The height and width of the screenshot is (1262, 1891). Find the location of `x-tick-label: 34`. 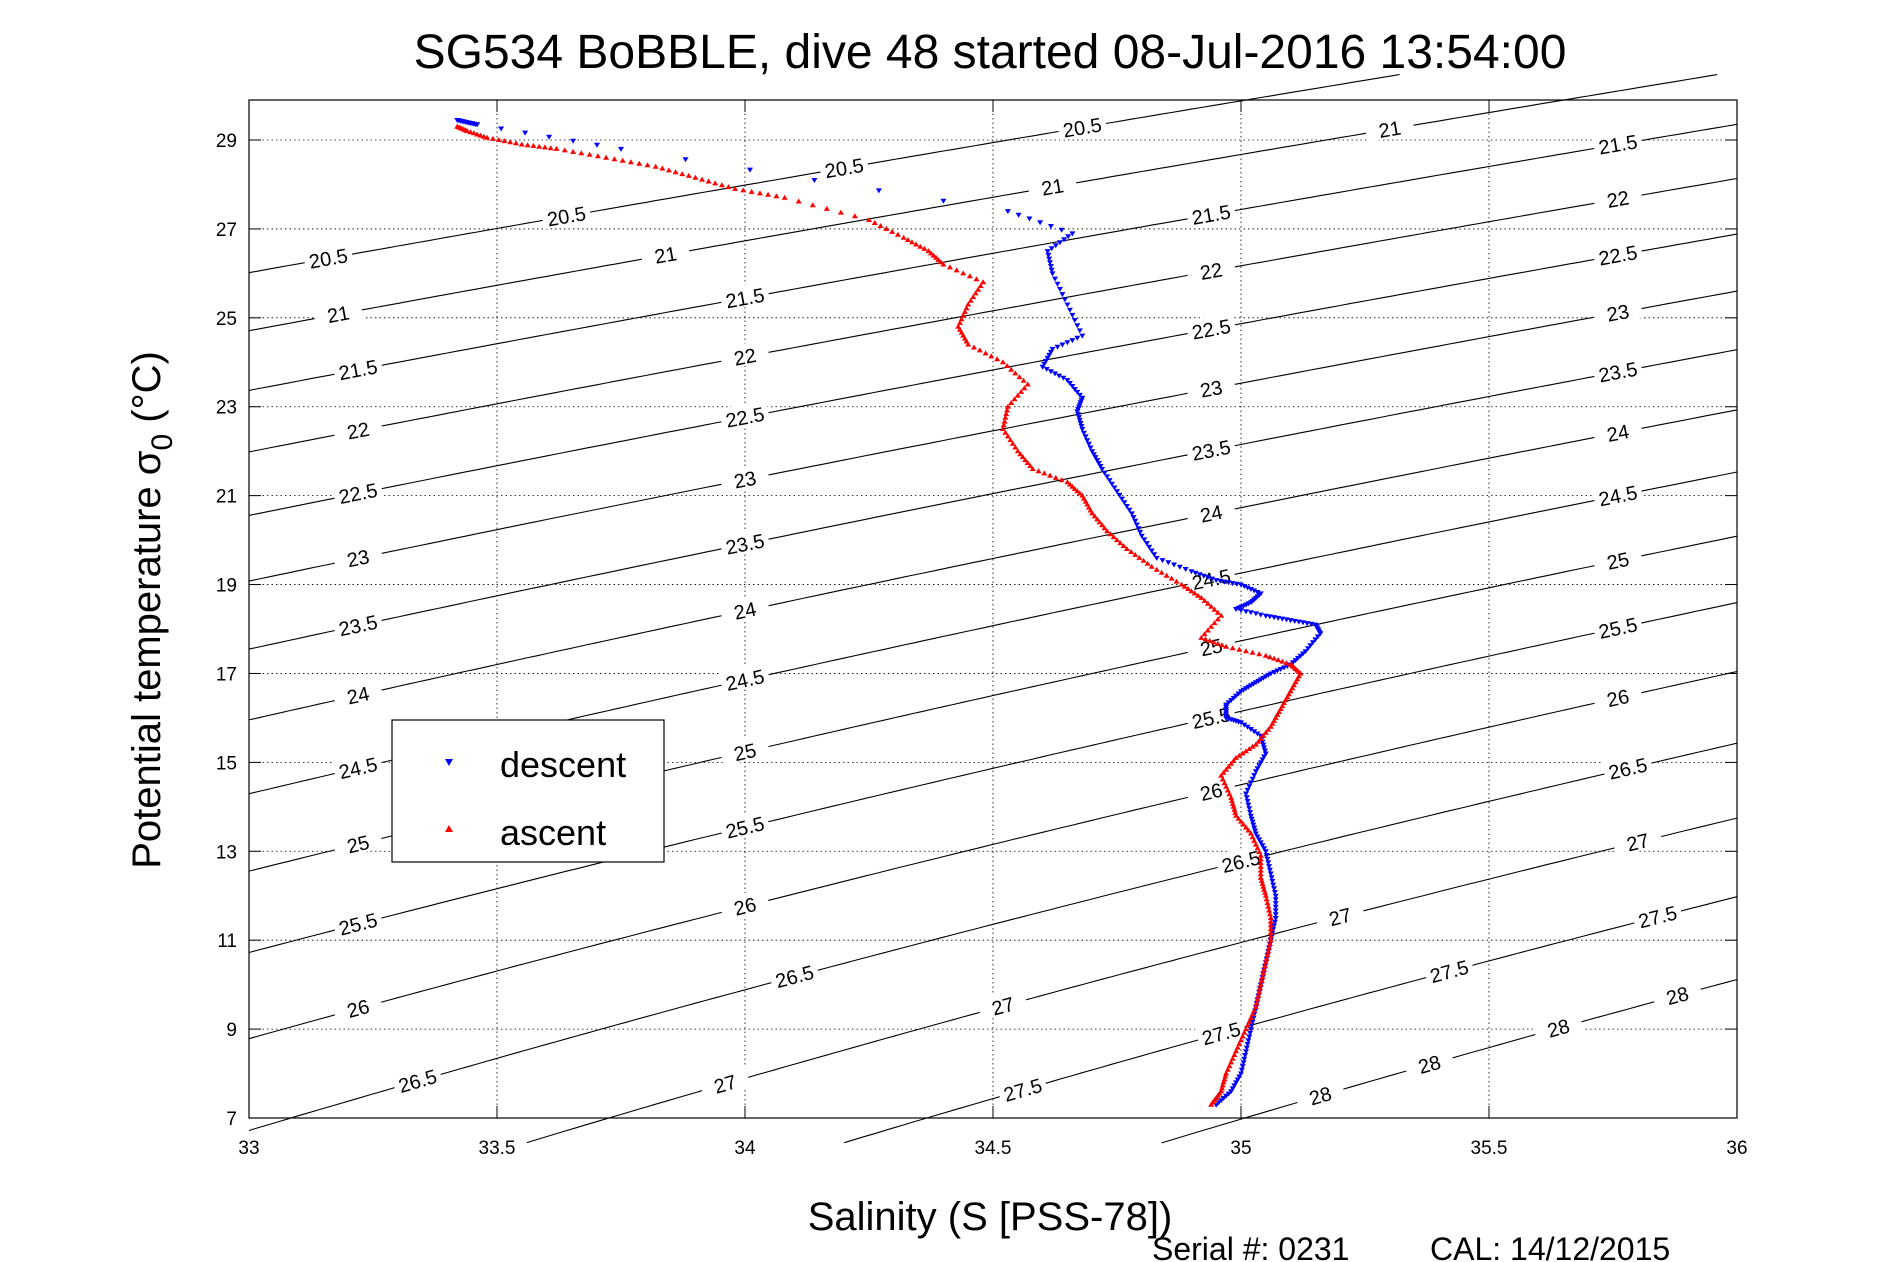

x-tick-label: 34 is located at coordinates (745, 1148).